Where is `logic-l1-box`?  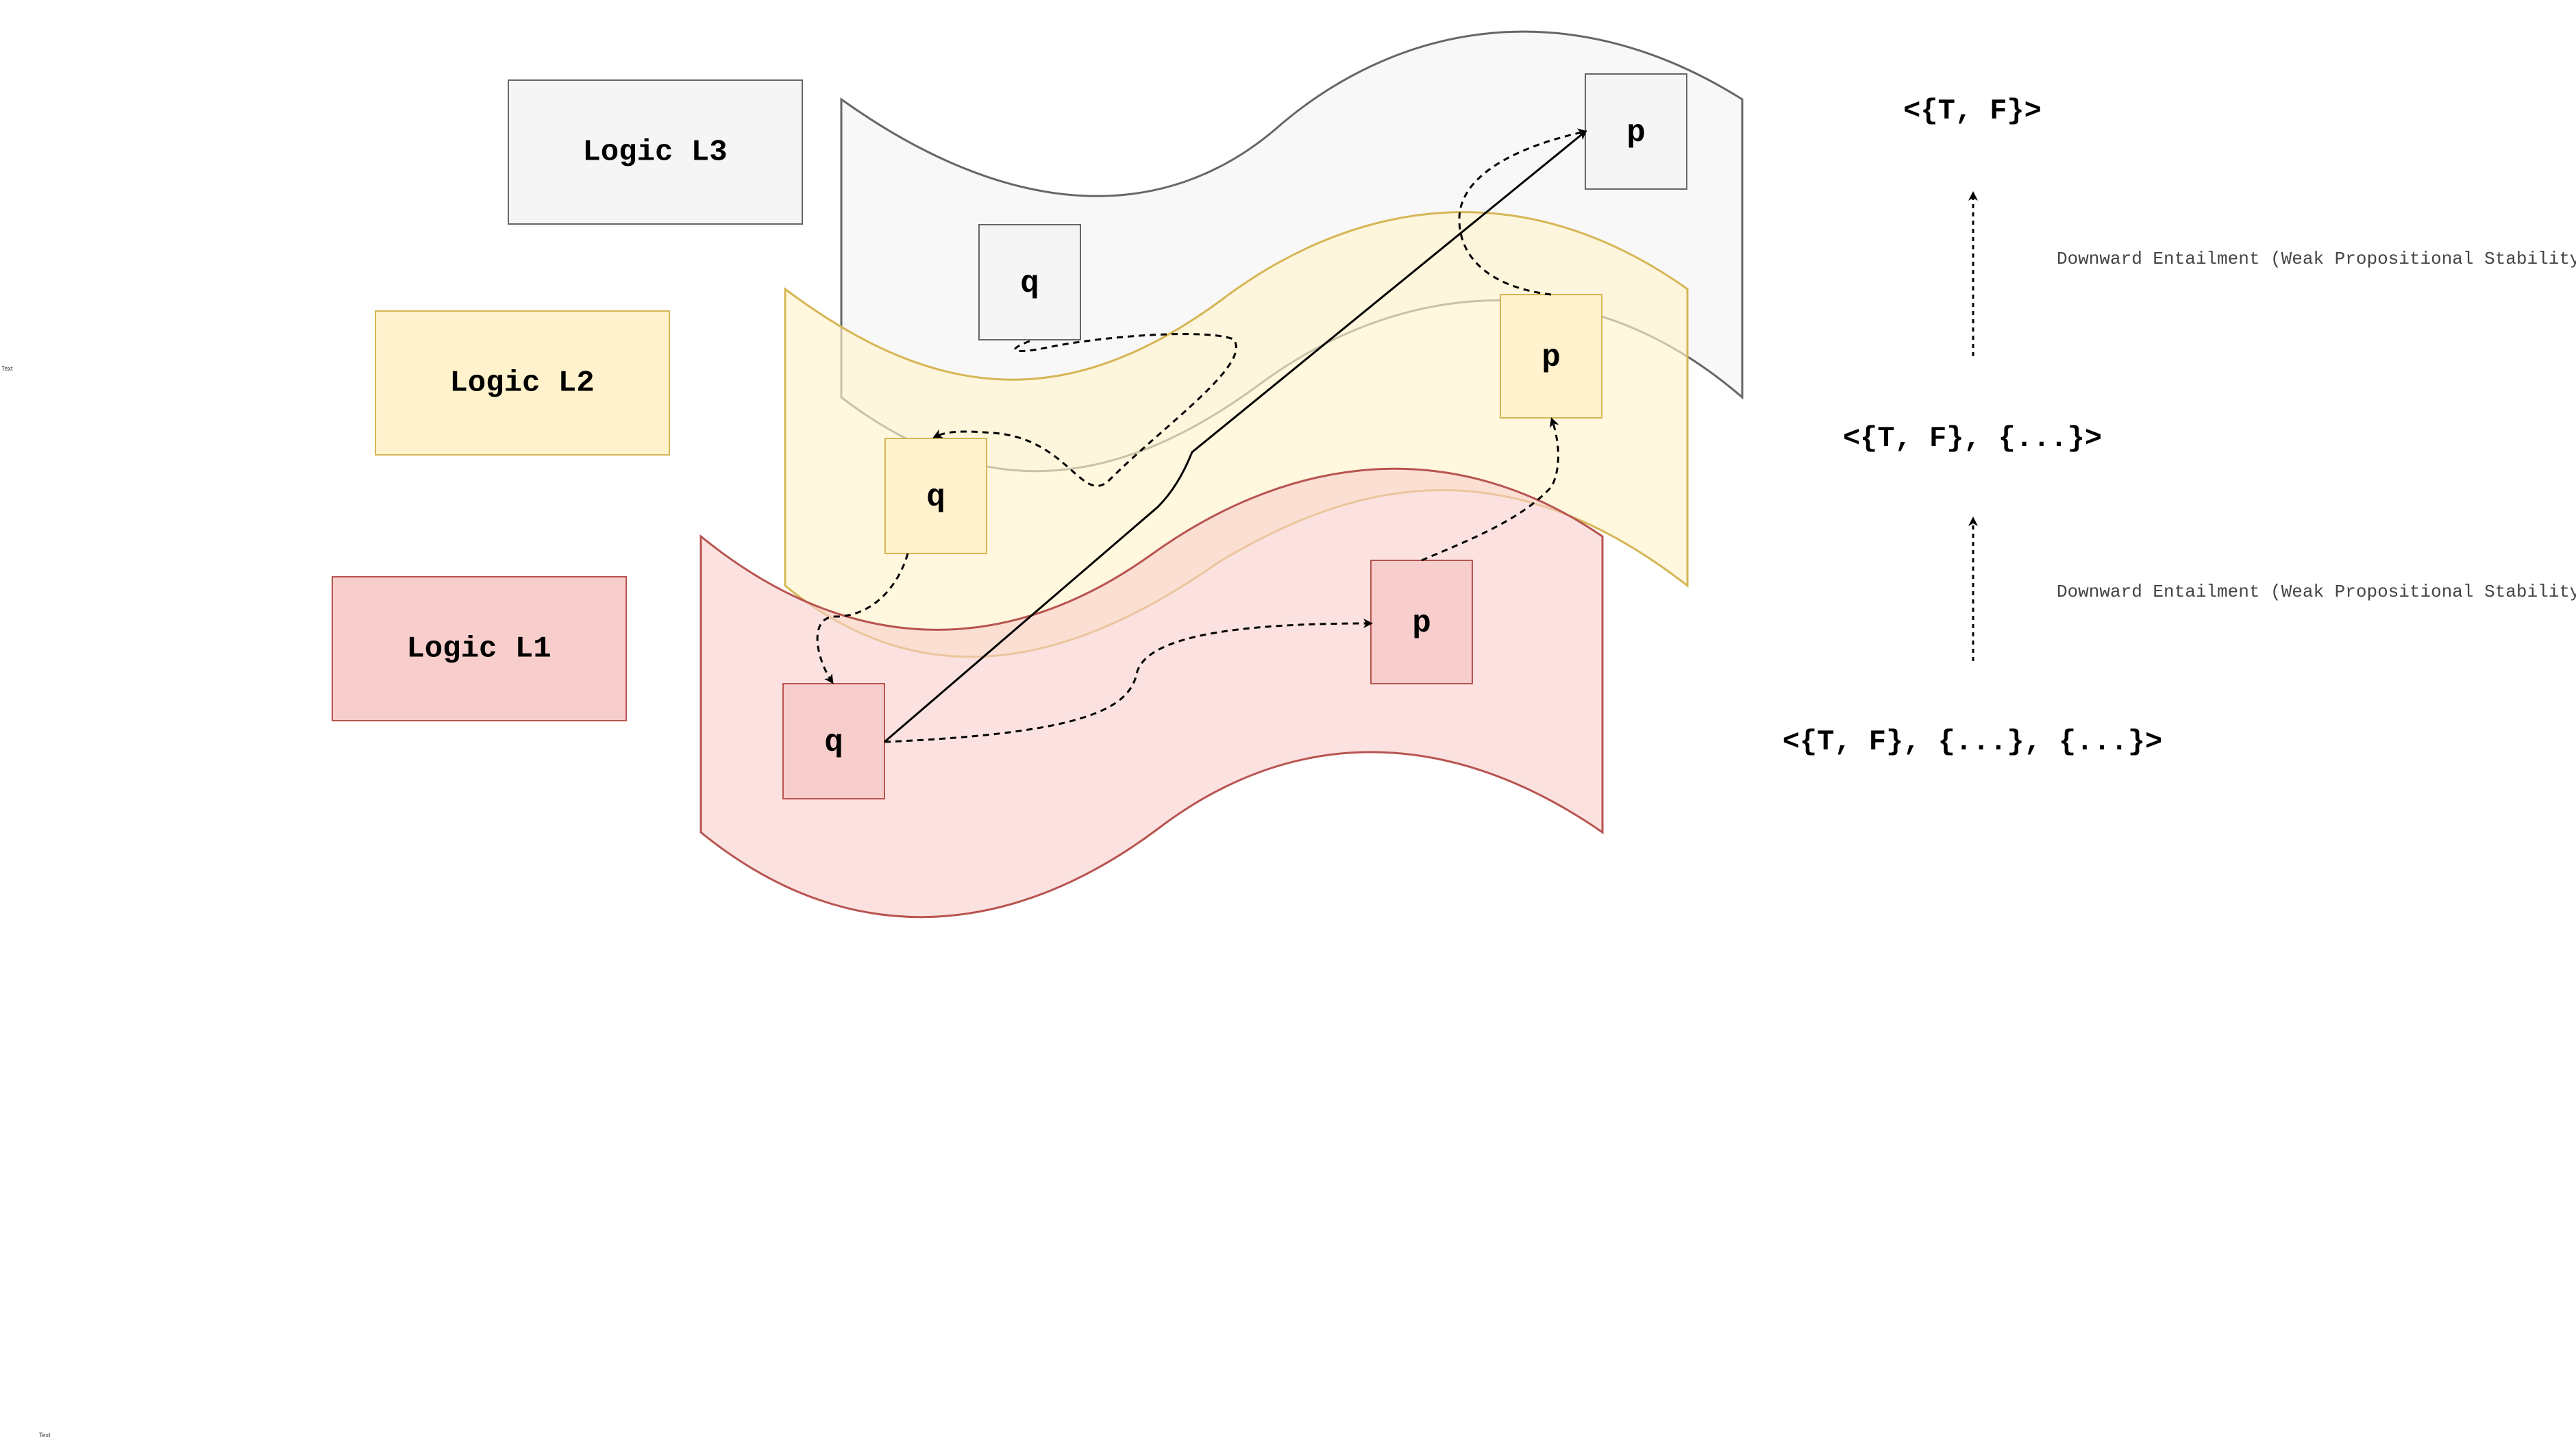
logic-l1-box is located at coordinates (479, 648).